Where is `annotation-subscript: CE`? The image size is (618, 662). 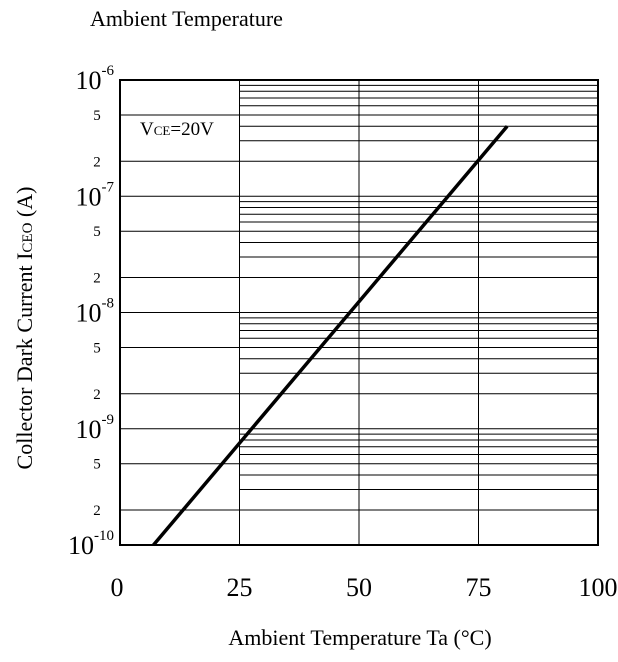
annotation-subscript: CE is located at coordinates (162, 130).